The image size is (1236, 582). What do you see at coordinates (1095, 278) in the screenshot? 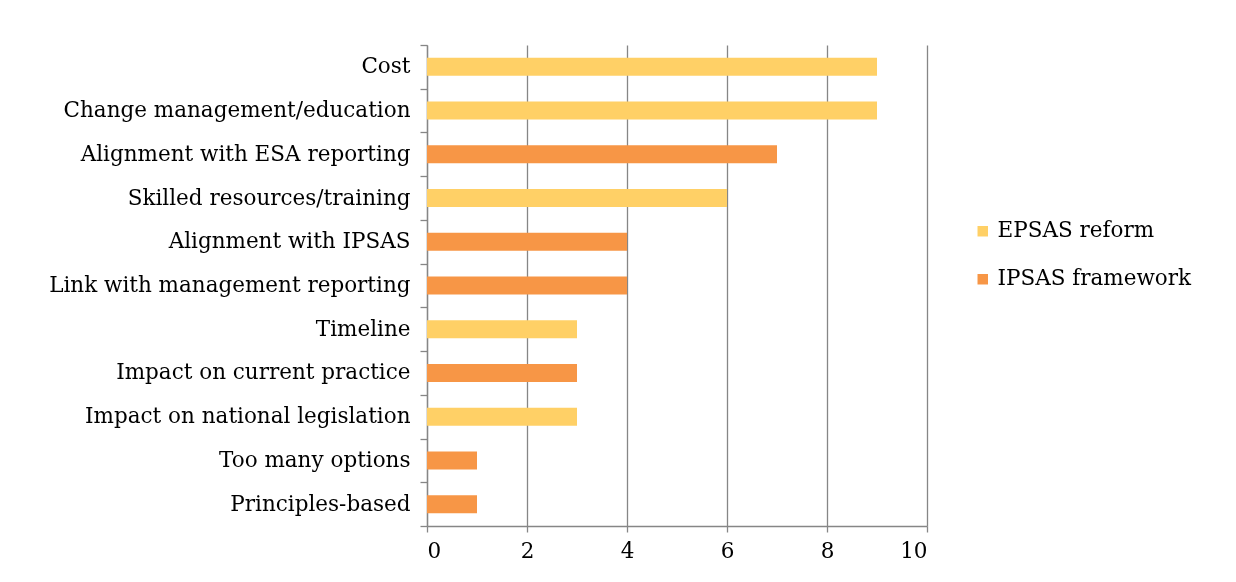
I see `legend-label: IPSAS framework` at bounding box center [1095, 278].